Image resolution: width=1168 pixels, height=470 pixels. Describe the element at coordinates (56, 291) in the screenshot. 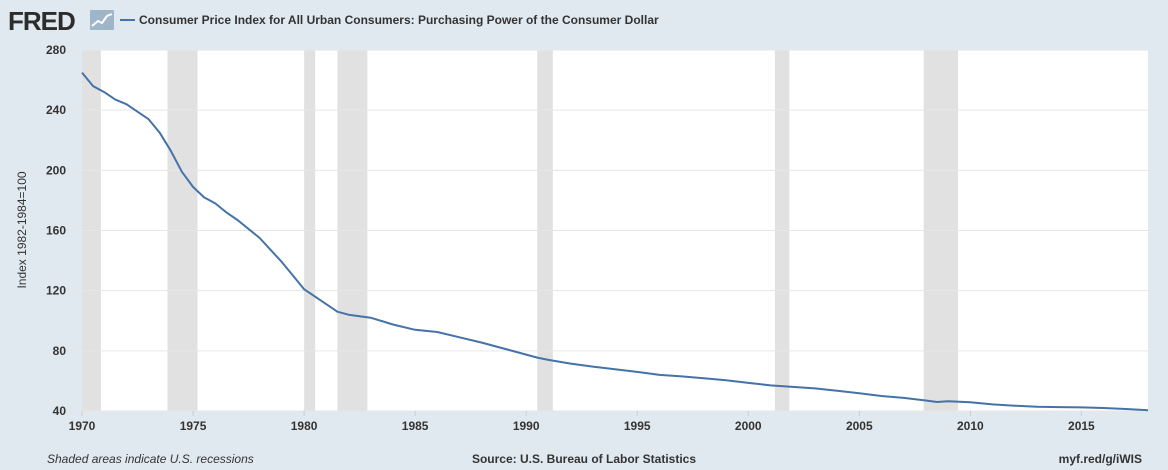

I see `y-tick-label-120: 120` at that location.